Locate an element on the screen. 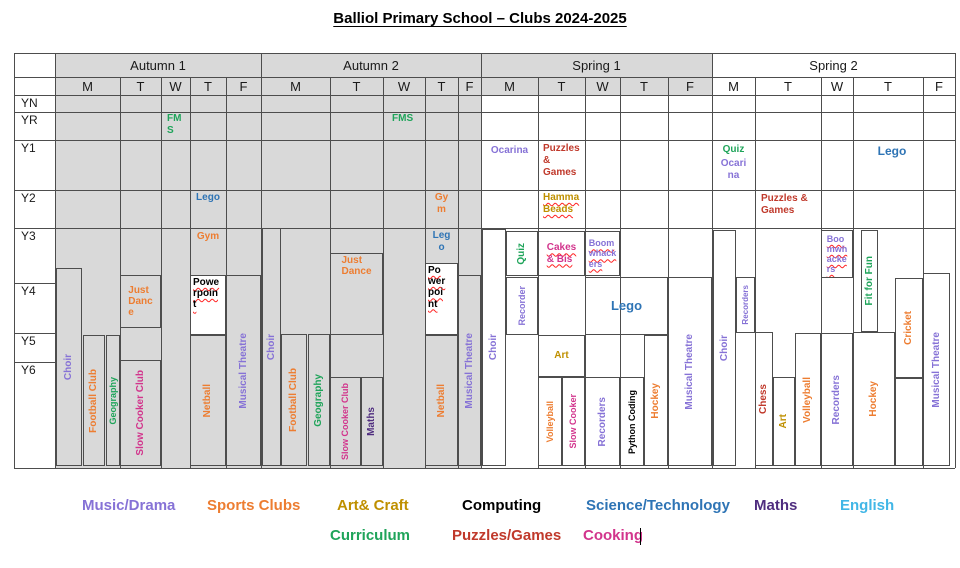 The image size is (960, 568). club-recorder-spring1: Recorder is located at coordinates (522, 306).